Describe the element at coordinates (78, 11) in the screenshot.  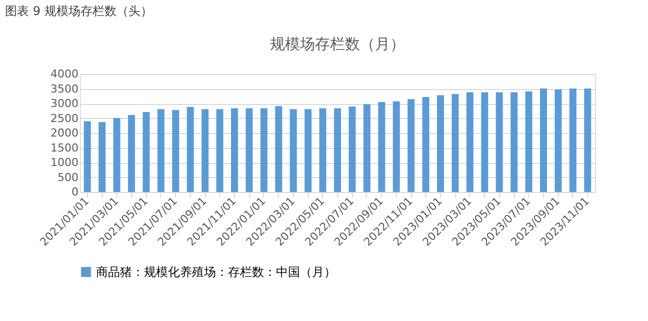
I see `text: 图表 9 规模场存栏数（头）` at that location.